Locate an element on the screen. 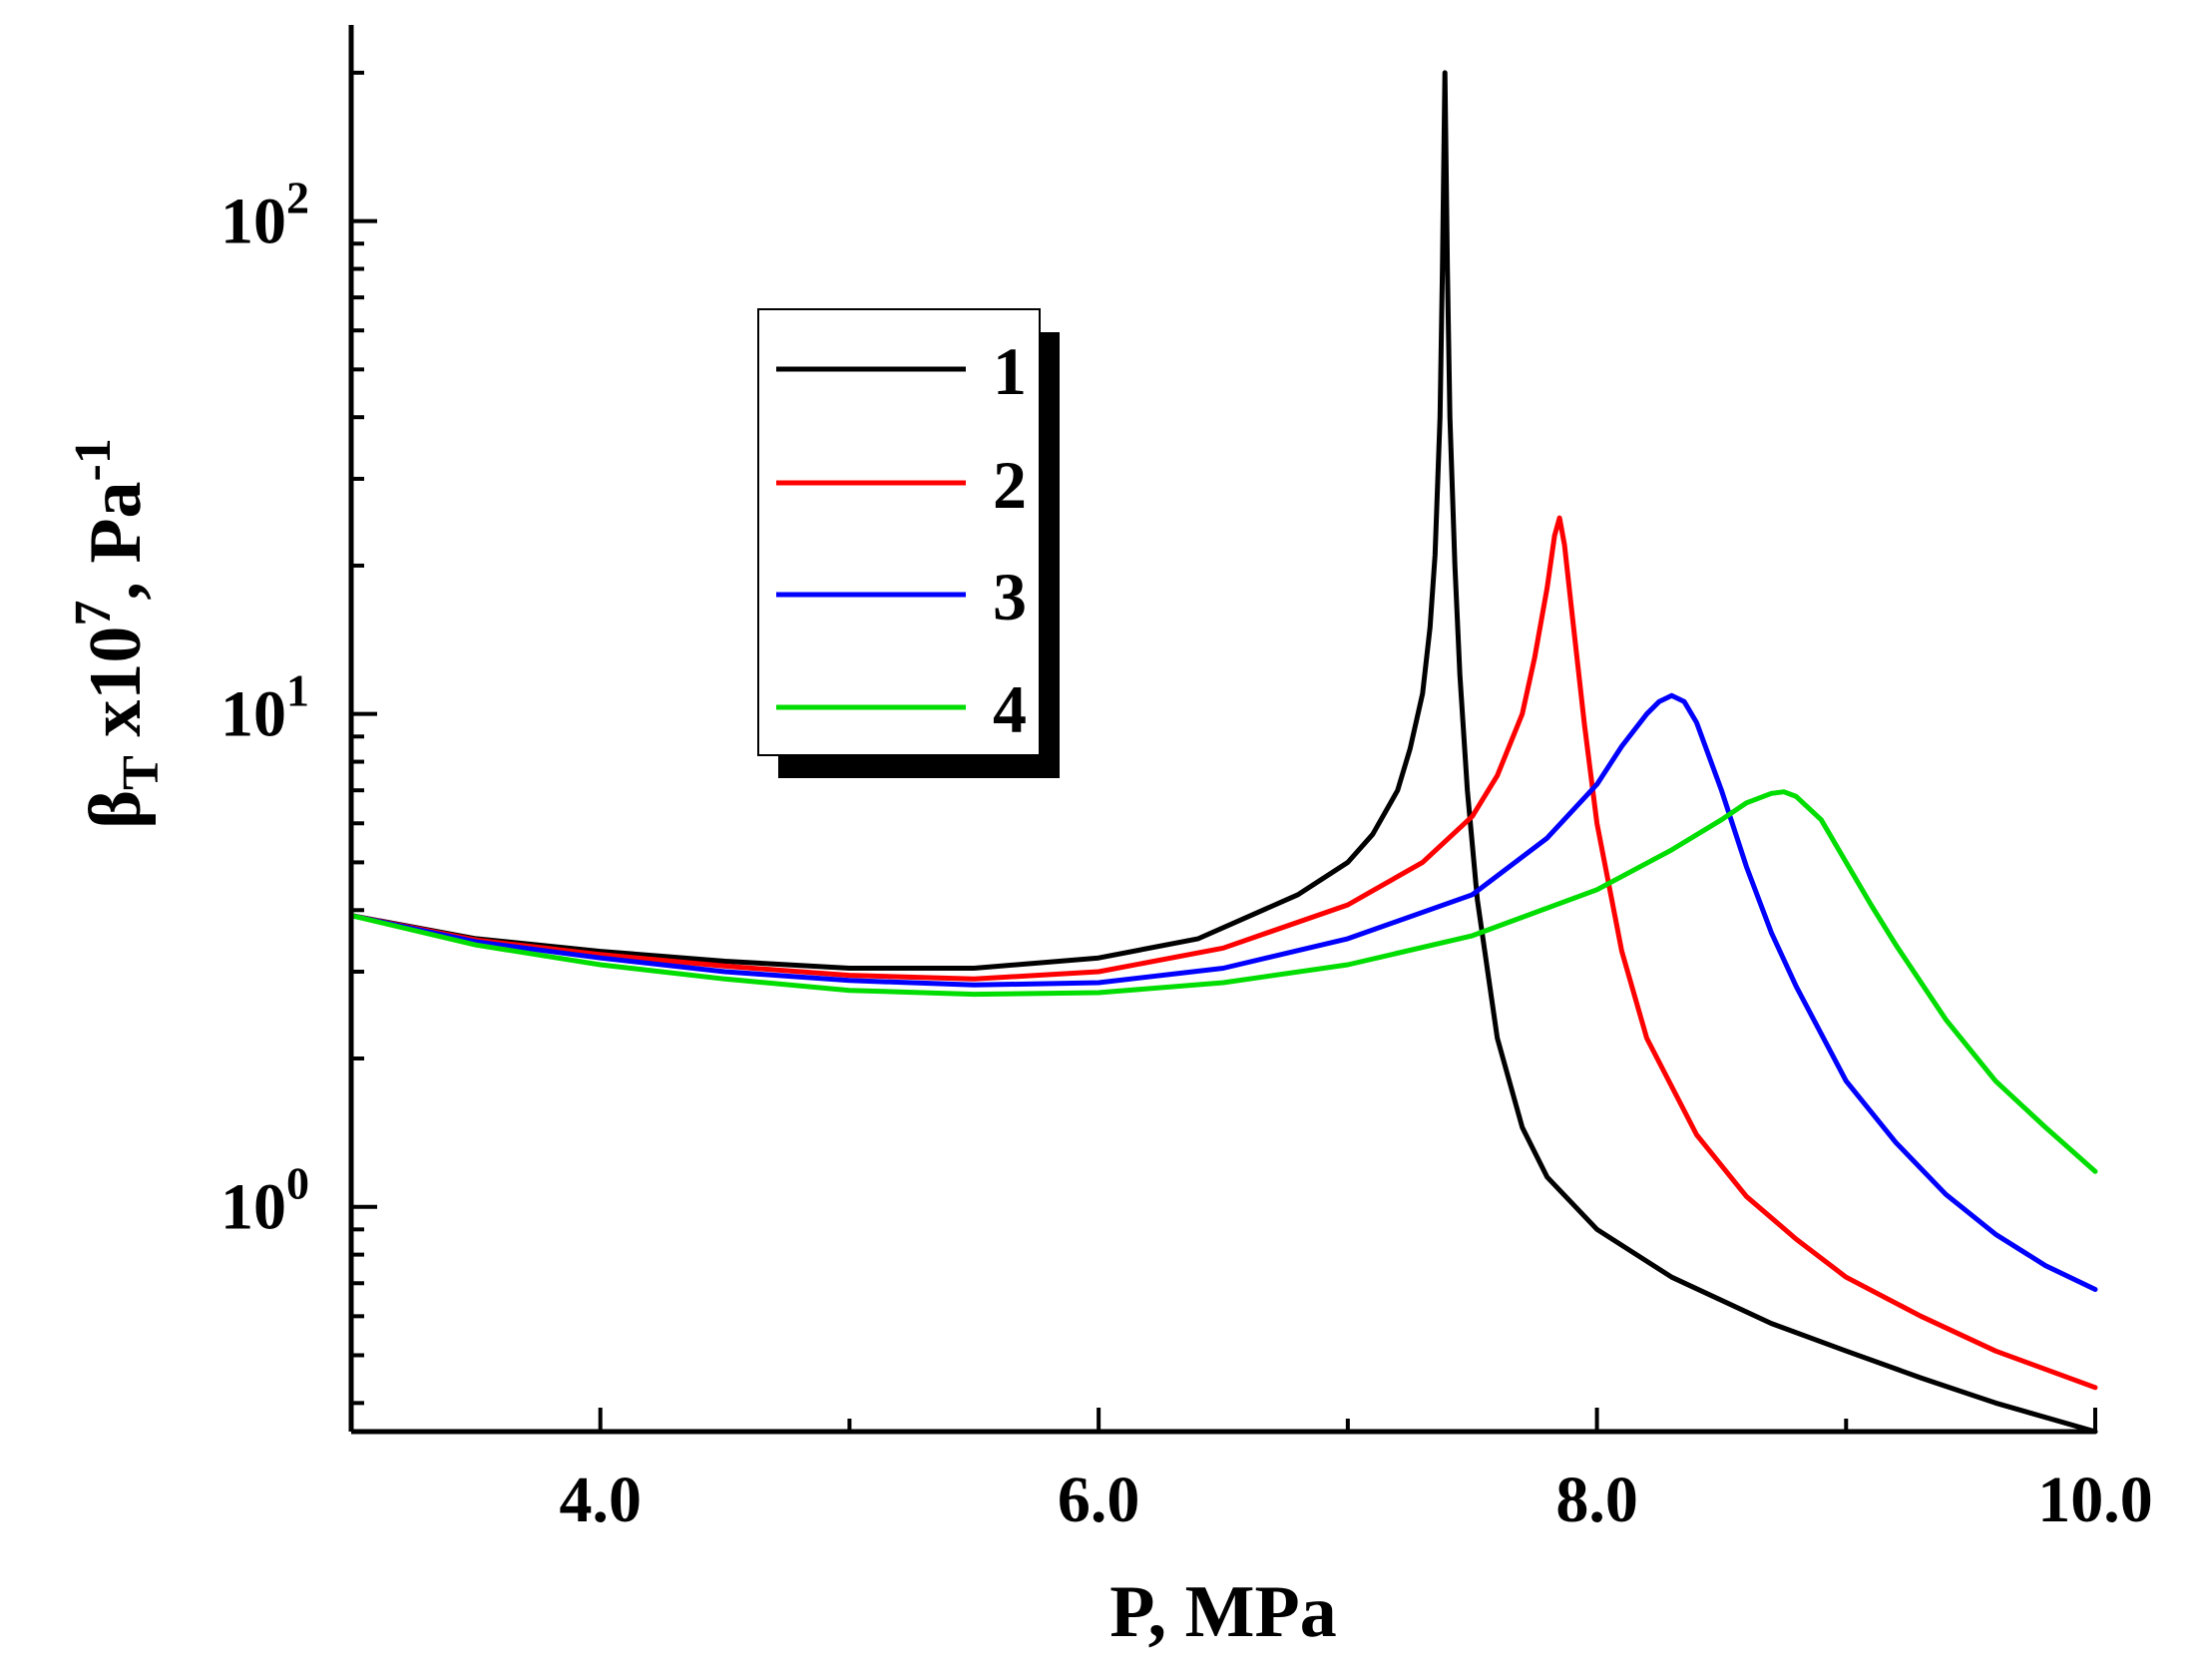 The width and height of the screenshot is (2199, 1680). y-tick-label: 10² is located at coordinates (264, 215).